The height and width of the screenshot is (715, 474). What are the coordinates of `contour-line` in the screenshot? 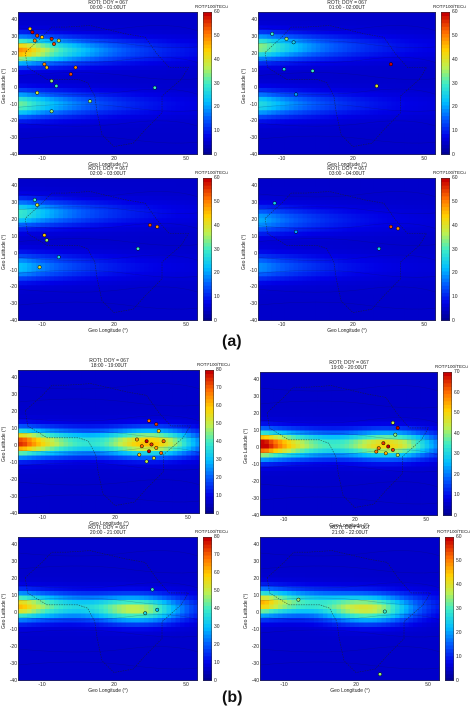 It's located at (347, 44).